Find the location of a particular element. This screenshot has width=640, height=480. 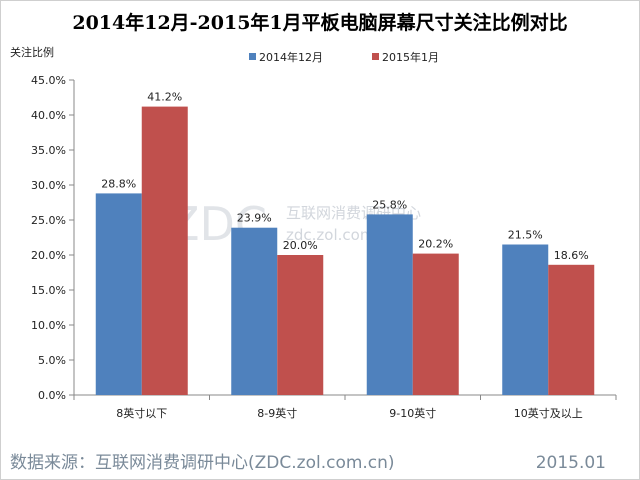

chart-title: 2014年12月-2015年1月平板电脑屏幕尺寸关注比例对比 is located at coordinates (319, 22).